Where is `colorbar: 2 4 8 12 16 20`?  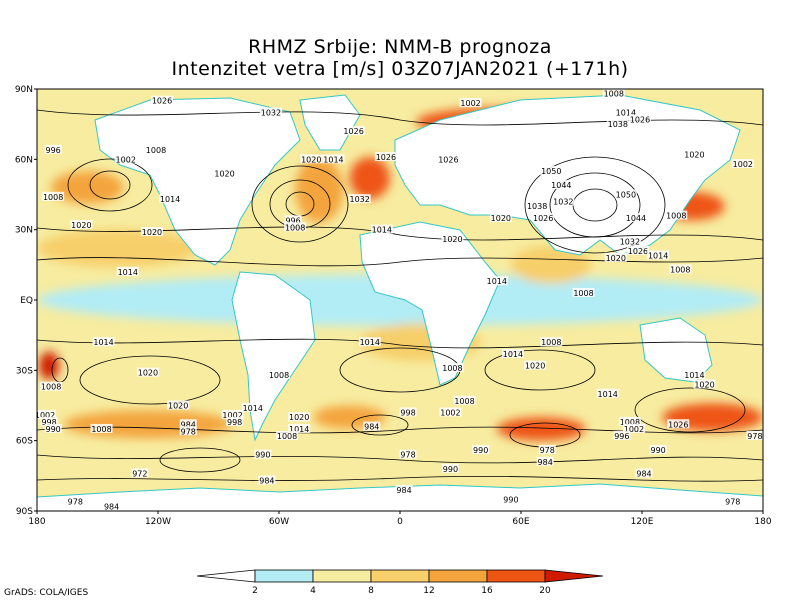
colorbar: 2 4 8 12 16 20 is located at coordinates (400, 582).